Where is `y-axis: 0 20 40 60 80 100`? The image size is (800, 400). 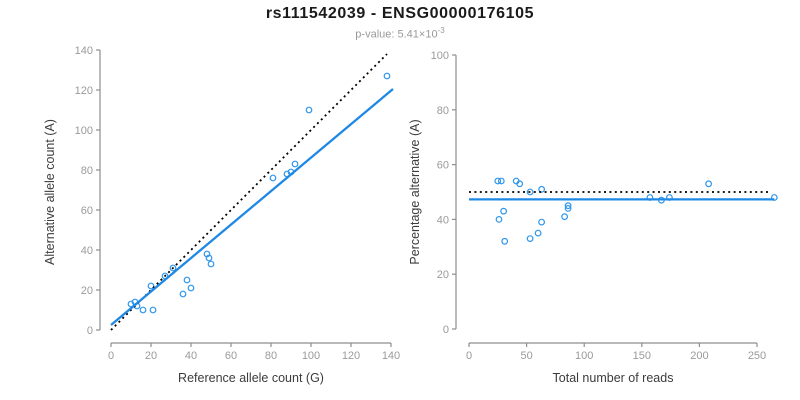
y-axis: 0 20 40 60 80 100 is located at coordinates (444, 193).